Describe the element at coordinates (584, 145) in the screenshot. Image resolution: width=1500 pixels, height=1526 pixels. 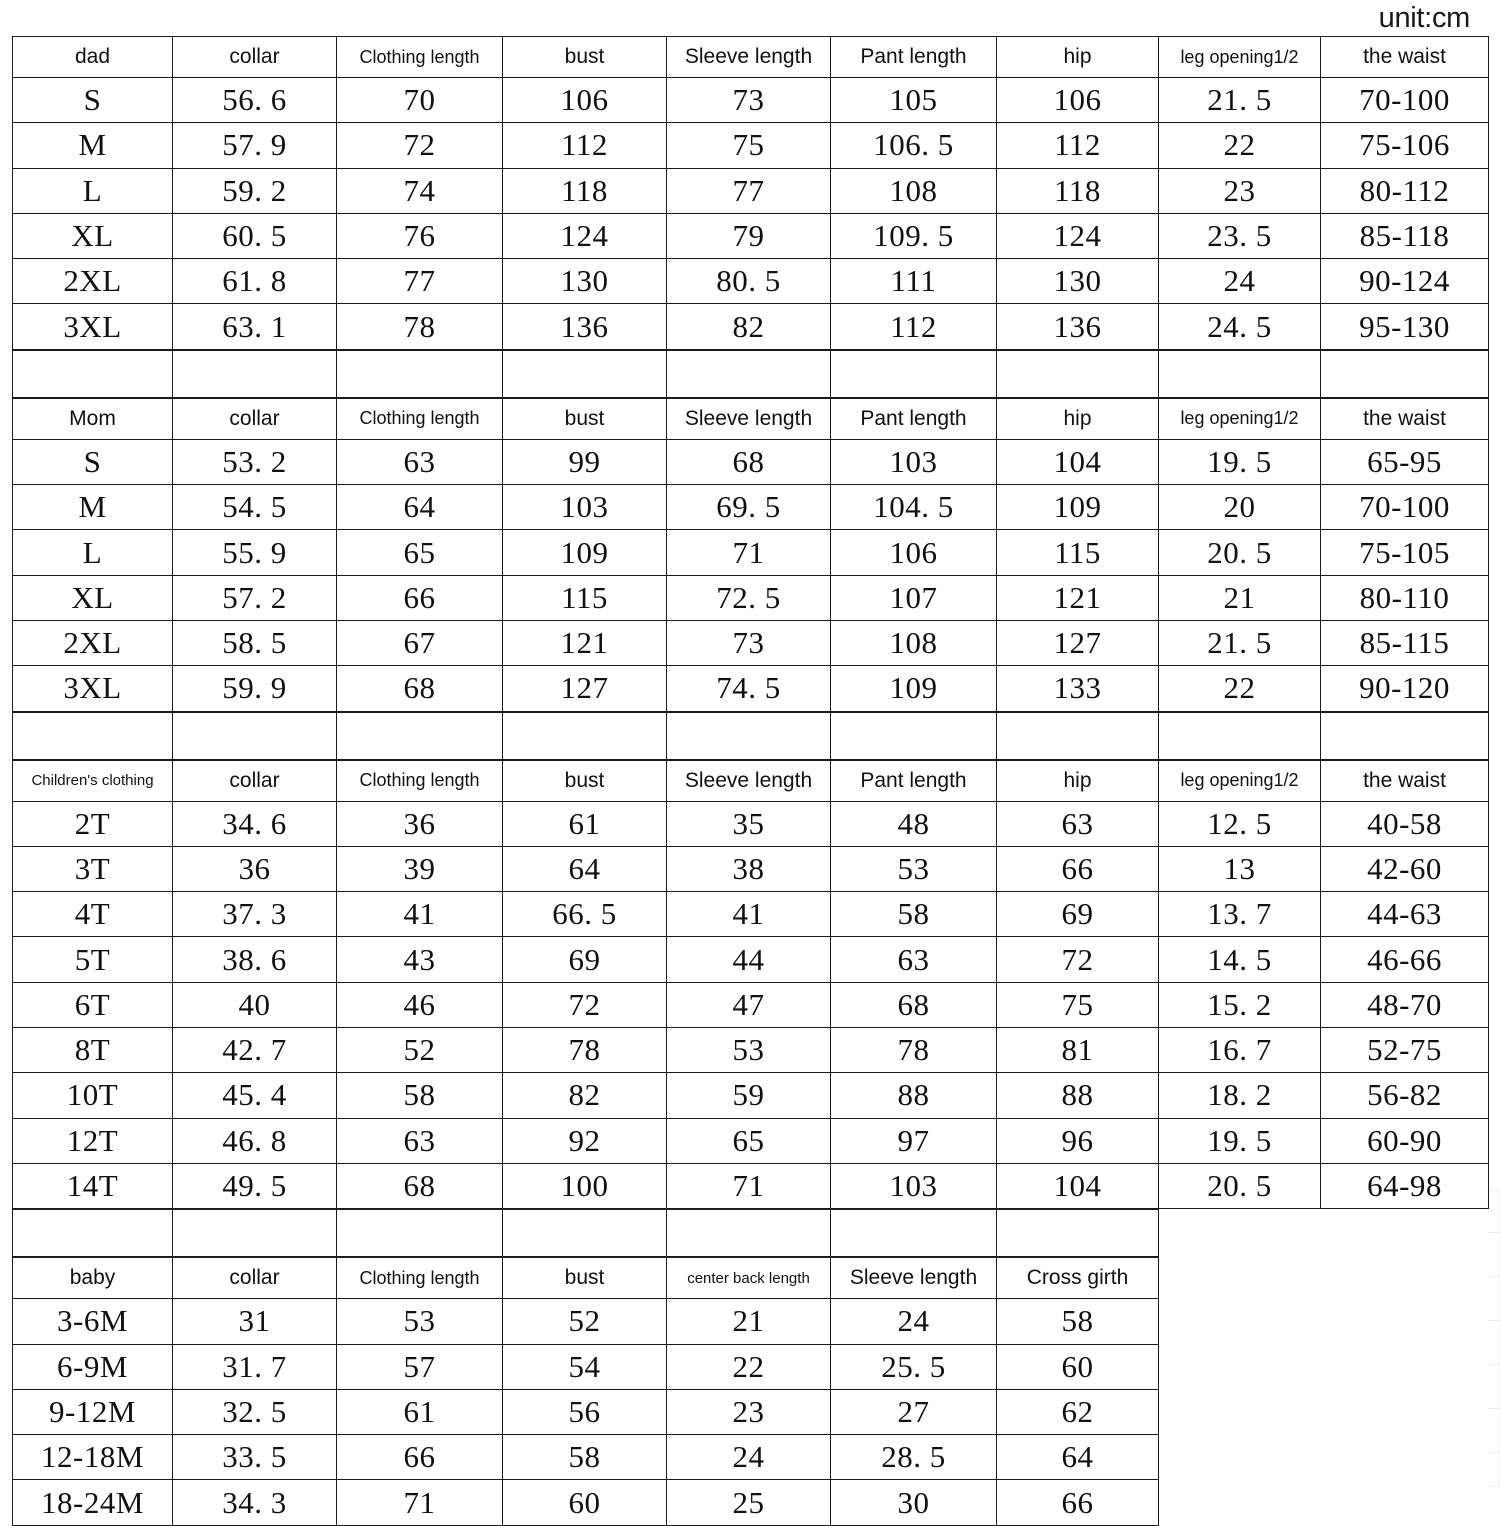
I see `measurement-cell: 112` at that location.